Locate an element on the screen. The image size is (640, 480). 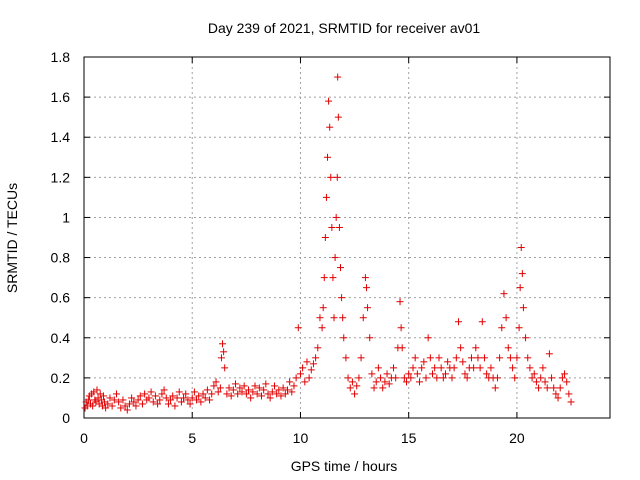
y-tick-label: 1.2 is located at coordinates (61, 177).